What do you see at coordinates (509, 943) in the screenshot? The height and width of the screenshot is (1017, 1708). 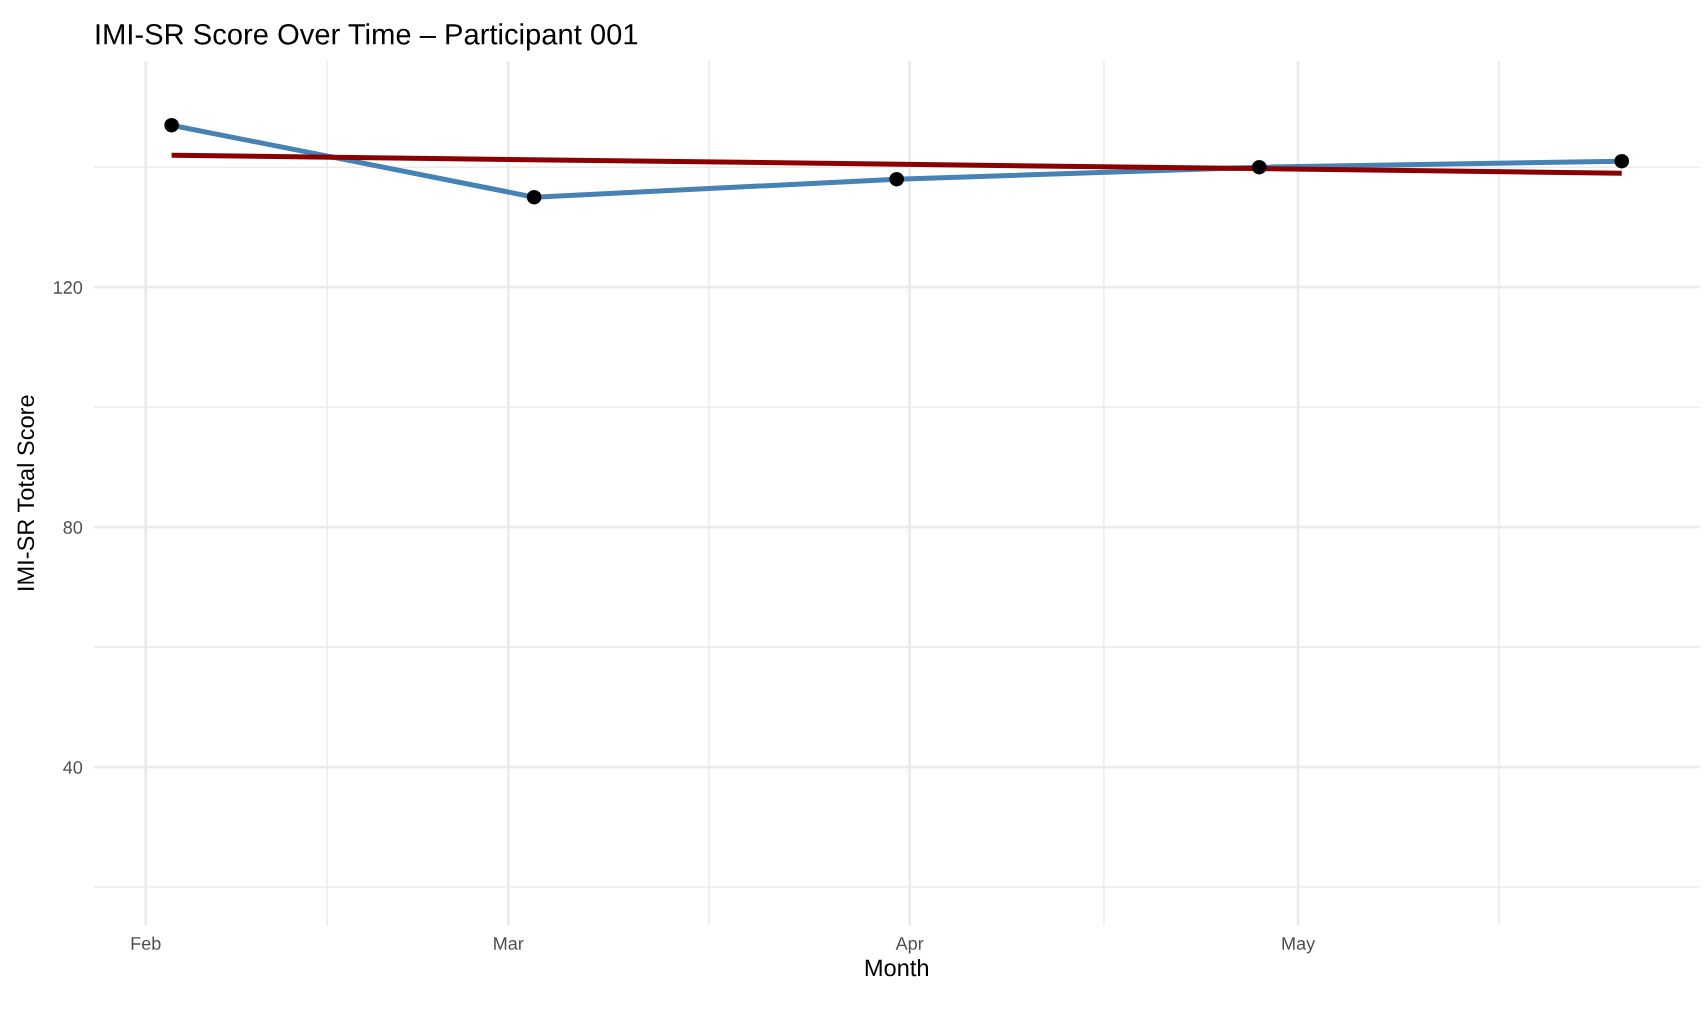 I see `x-tick-label: Mar` at bounding box center [509, 943].